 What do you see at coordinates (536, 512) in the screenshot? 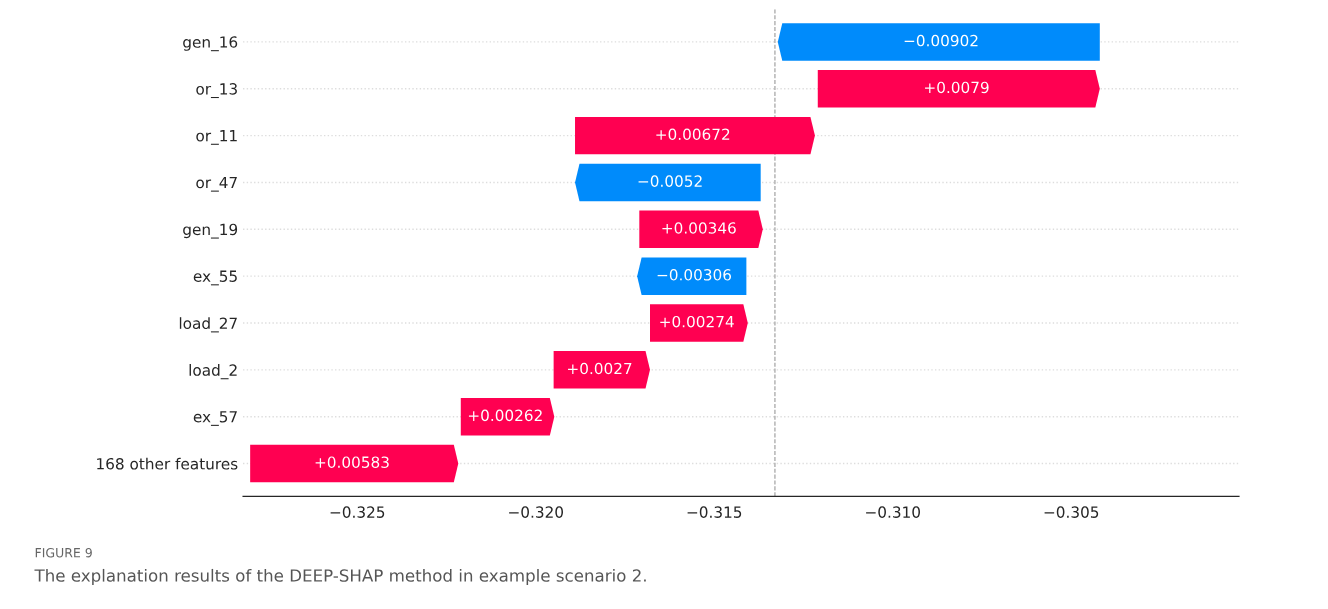
I see `x-tick-label: −0.320` at bounding box center [536, 512].